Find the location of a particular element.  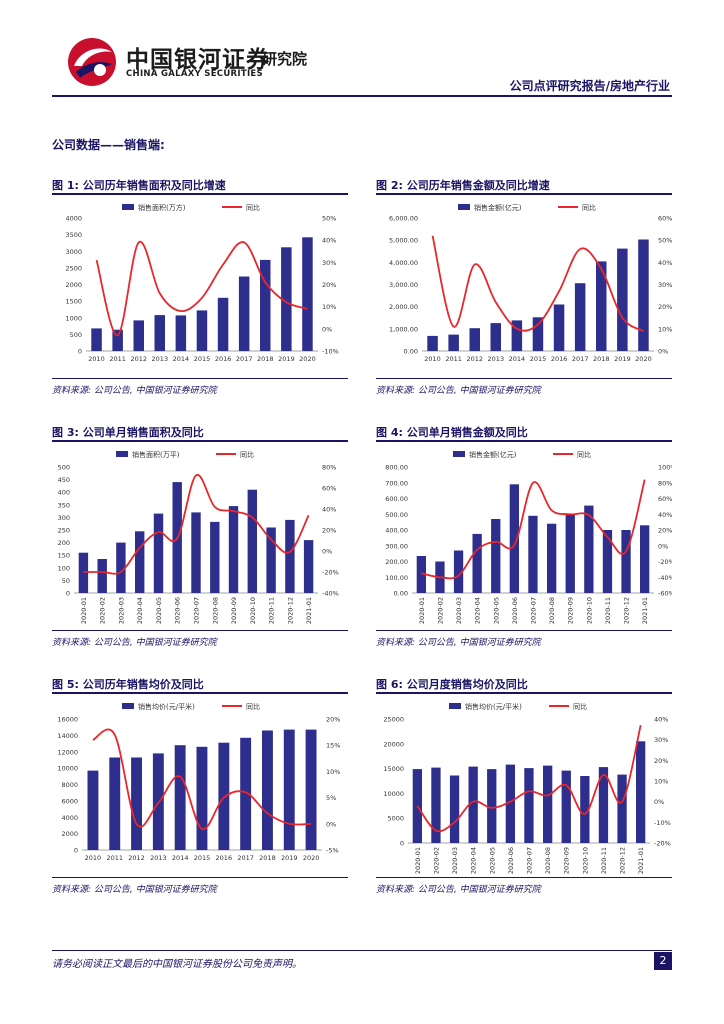

right-tick-label: -10% is located at coordinates (330, 352).